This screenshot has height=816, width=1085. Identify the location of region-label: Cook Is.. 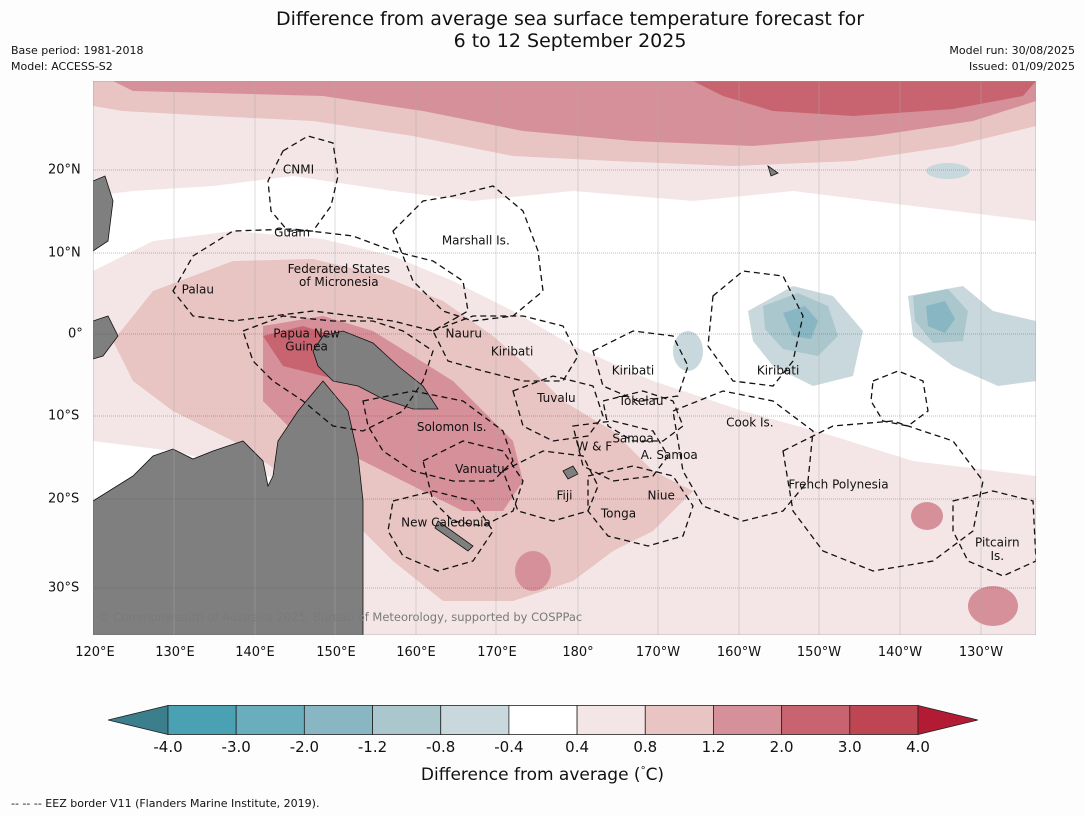
(749, 423).